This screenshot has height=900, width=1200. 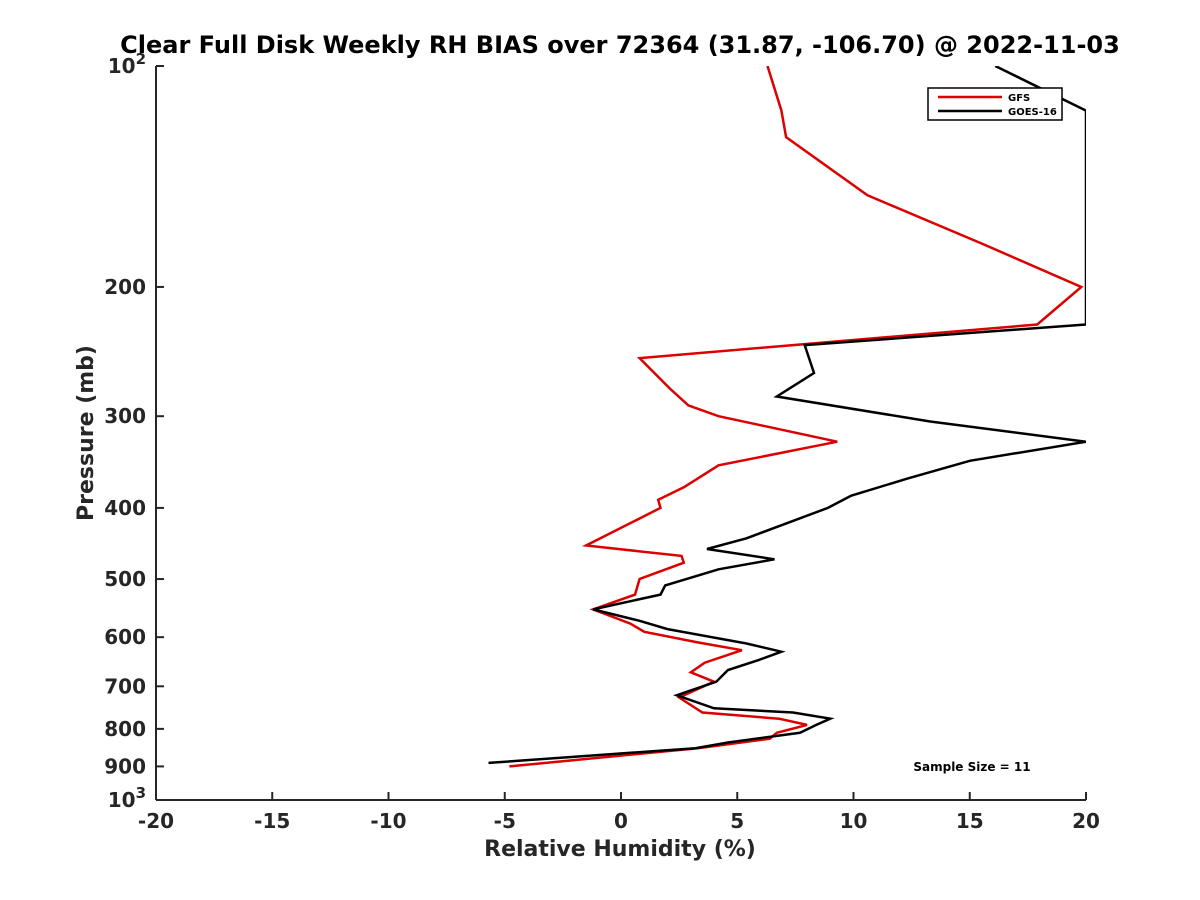 I want to click on y-tick-label: 800, so click(x=125, y=729).